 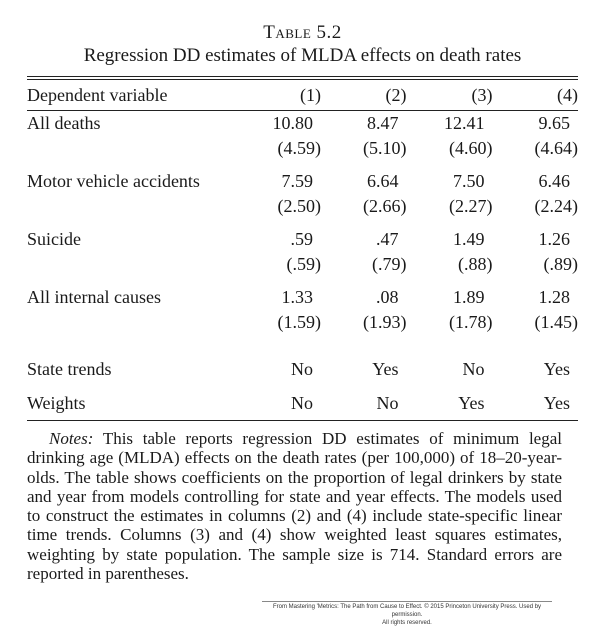 What do you see at coordinates (470, 148) in the screenshot?
I see `se-cell: (4.60)` at bounding box center [470, 148].